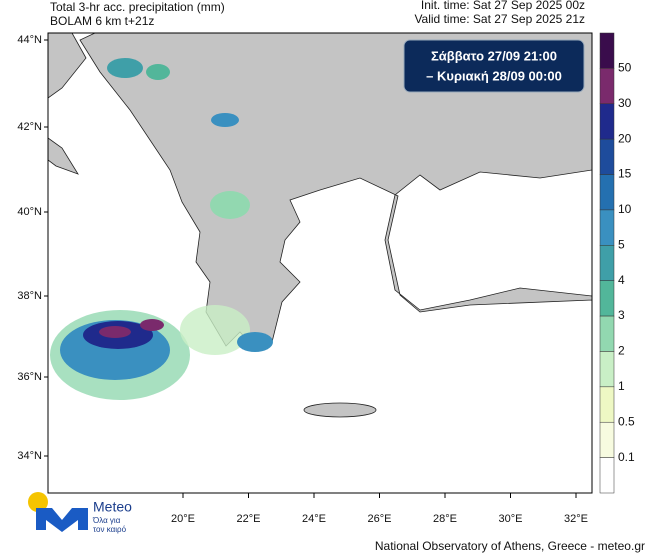  Describe the element at coordinates (625, 209) in the screenshot. I see `colorbar-label: 10` at that location.